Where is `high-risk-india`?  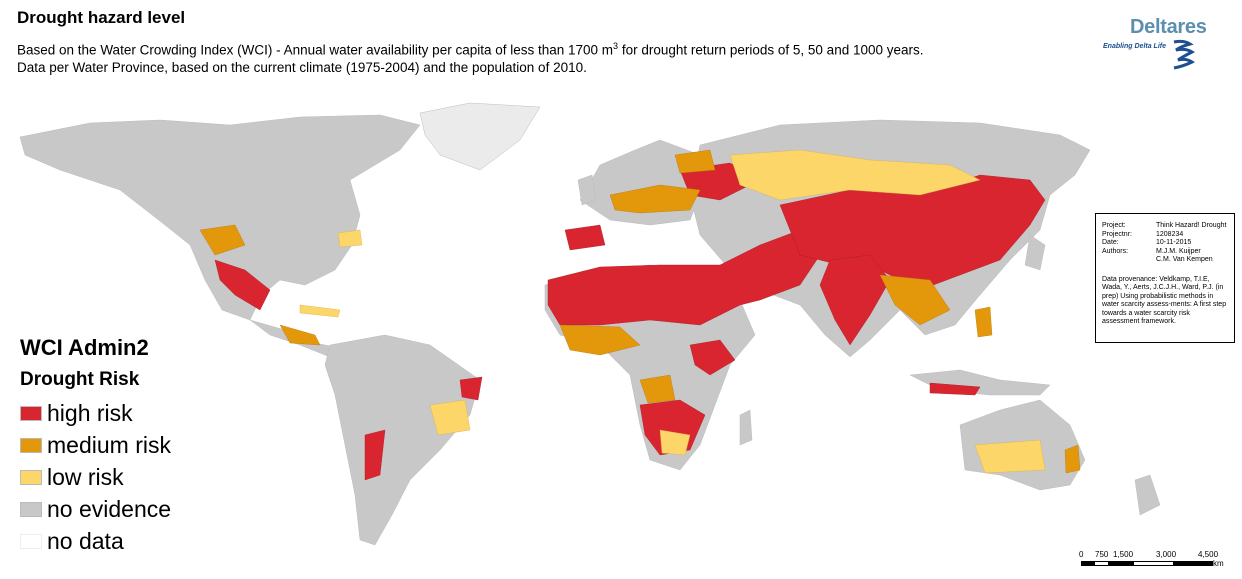
high-risk-india is located at coordinates (855, 300).